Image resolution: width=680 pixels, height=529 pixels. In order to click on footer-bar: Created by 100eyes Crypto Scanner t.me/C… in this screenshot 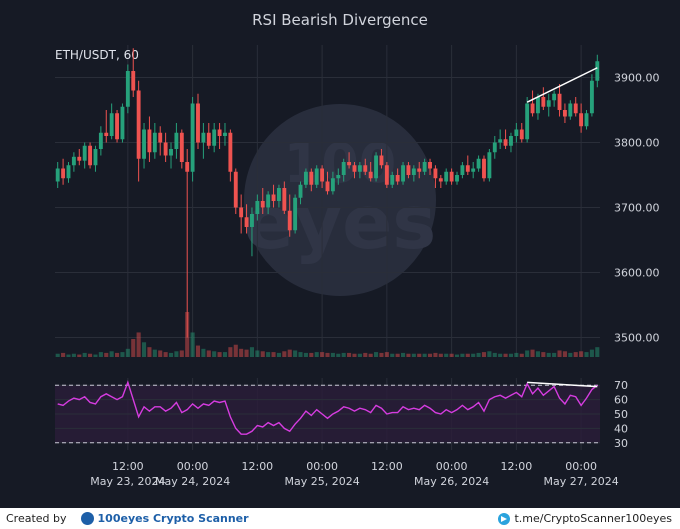, I will do `click(340, 518)`.